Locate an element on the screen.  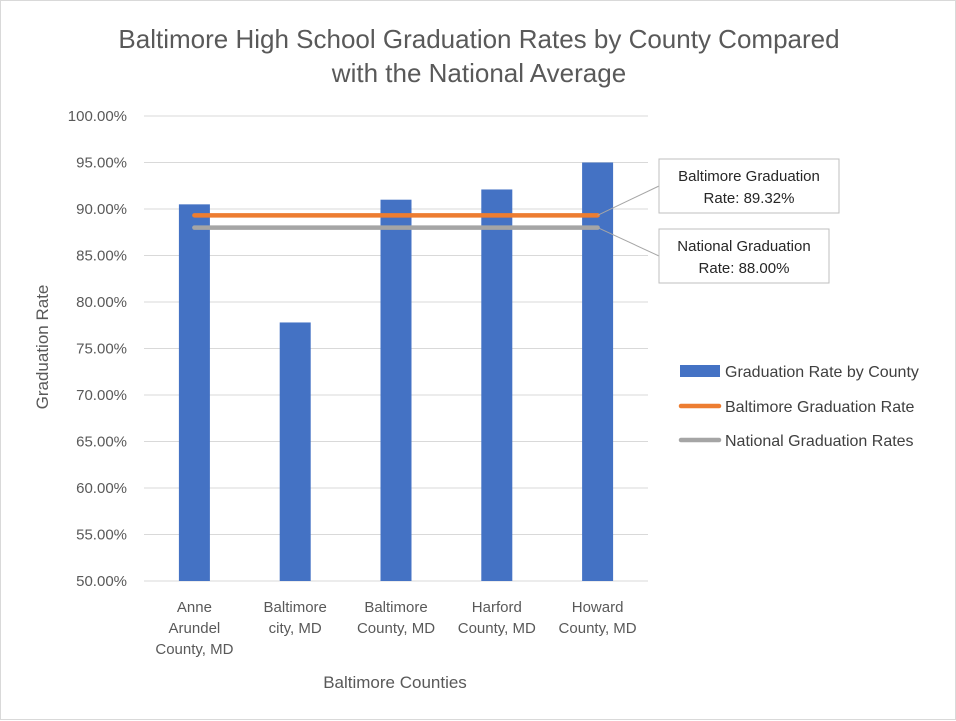
y-tick-label: 75.00% is located at coordinates (101, 349).